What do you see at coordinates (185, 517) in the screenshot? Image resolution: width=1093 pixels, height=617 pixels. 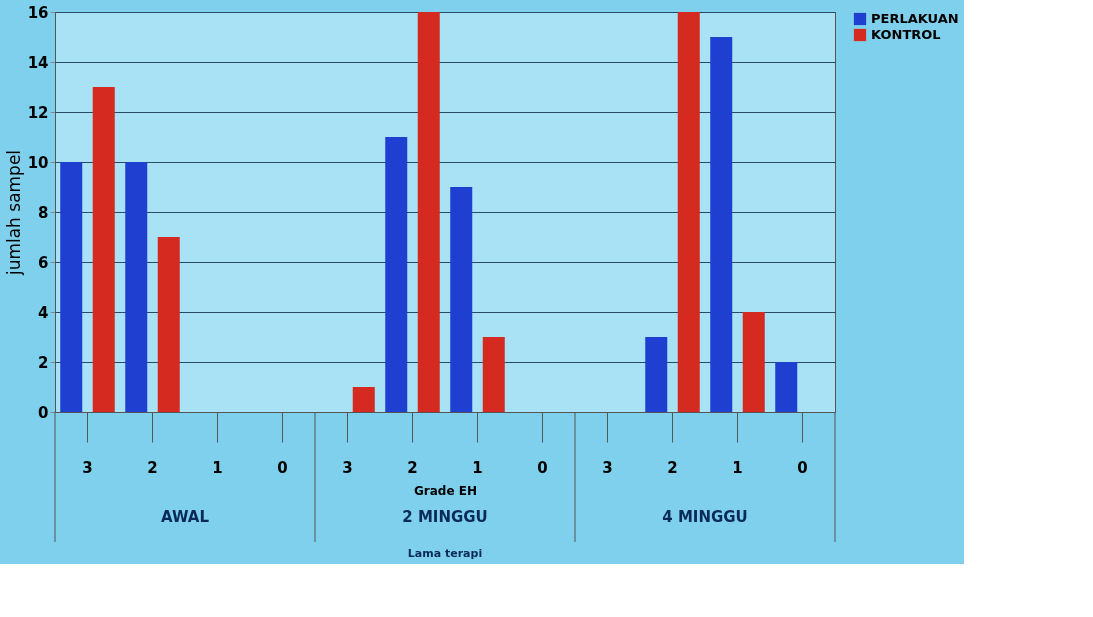 I see `text: AWAL` at bounding box center [185, 517].